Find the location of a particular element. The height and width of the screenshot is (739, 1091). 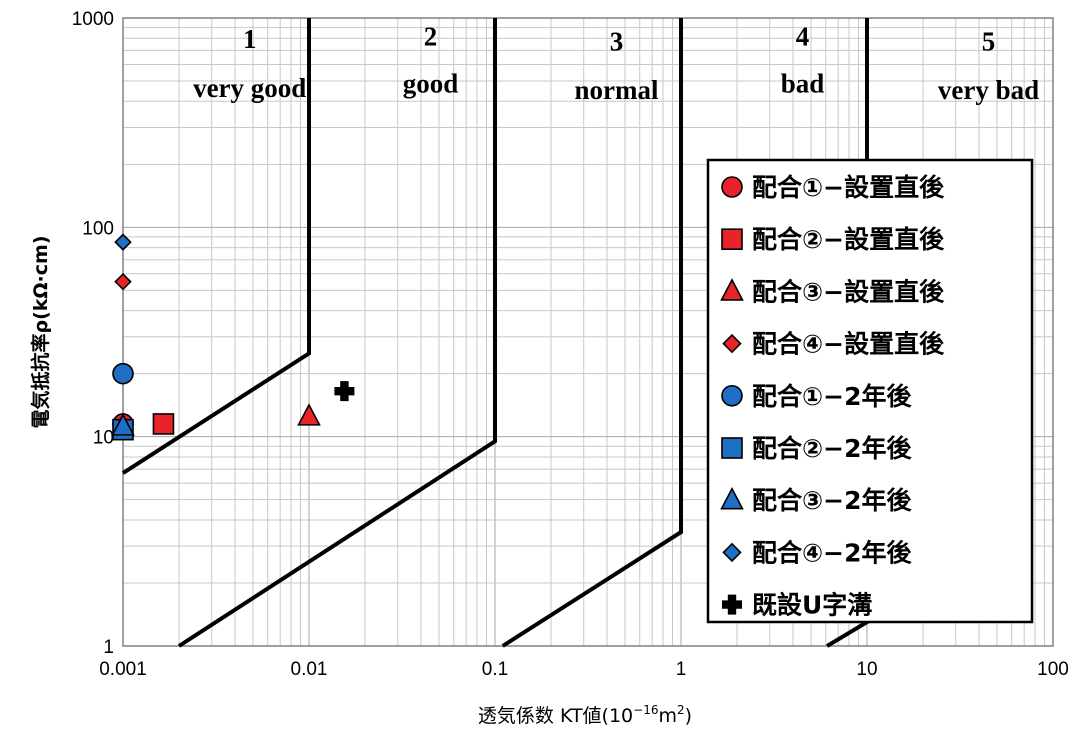

class-label: very bad is located at coordinates (988, 90).